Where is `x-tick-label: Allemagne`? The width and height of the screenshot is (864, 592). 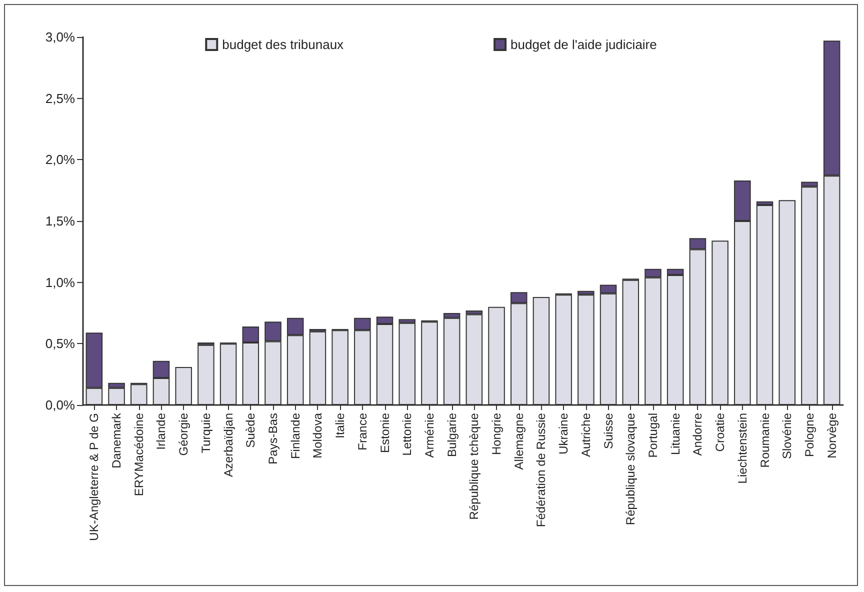
x-tick-label: Allemagne is located at coordinates (519, 441).